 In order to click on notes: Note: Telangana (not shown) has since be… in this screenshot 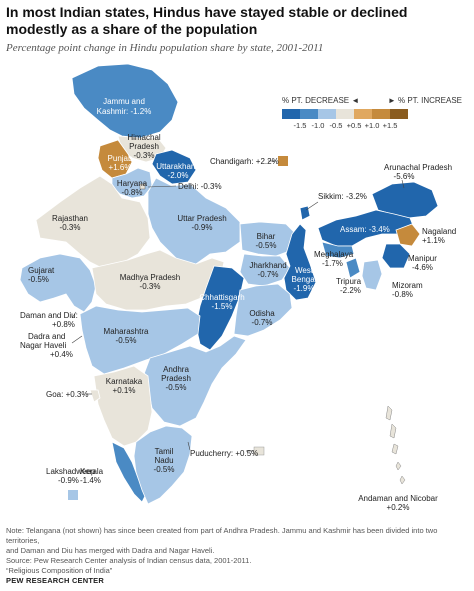, I will do `click(237, 551)`.